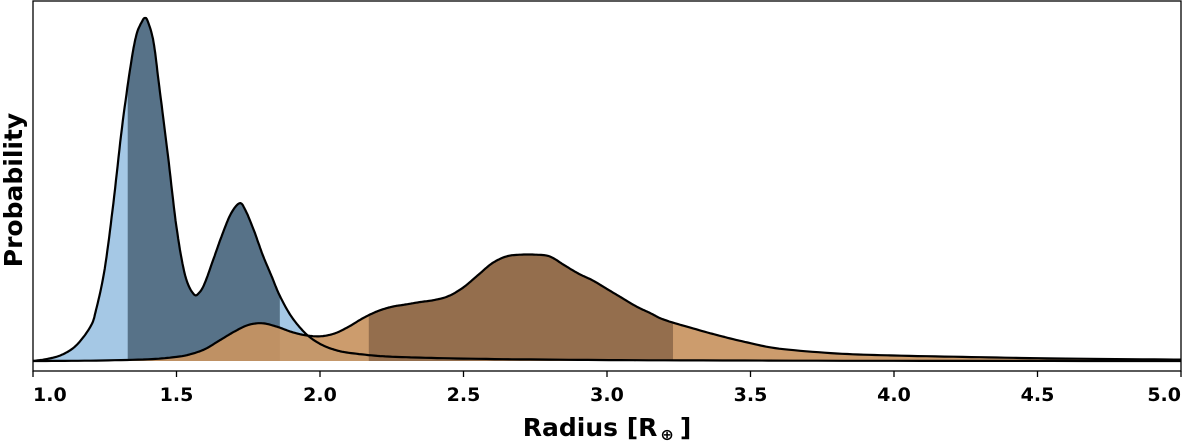  I want to click on x-axis-title: Radius [R ⊕], so click(607, 428).